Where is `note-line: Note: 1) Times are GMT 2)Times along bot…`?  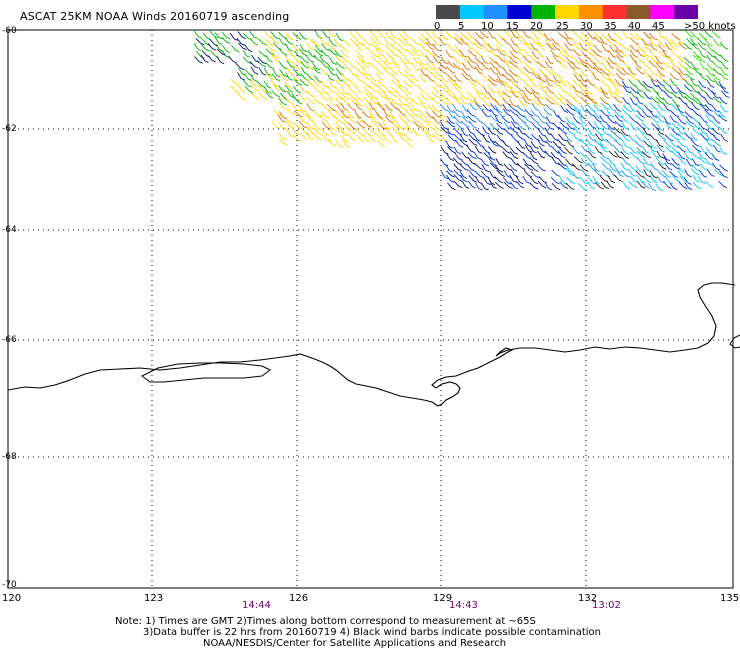 note-line: Note: 1) Times are GMT 2)Times along bot… is located at coordinates (325, 621).